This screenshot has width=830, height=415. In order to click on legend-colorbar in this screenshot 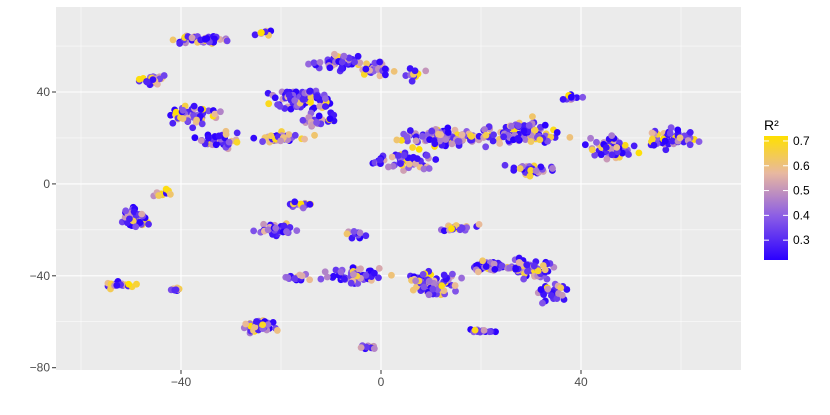, I will do `click(776, 198)`.